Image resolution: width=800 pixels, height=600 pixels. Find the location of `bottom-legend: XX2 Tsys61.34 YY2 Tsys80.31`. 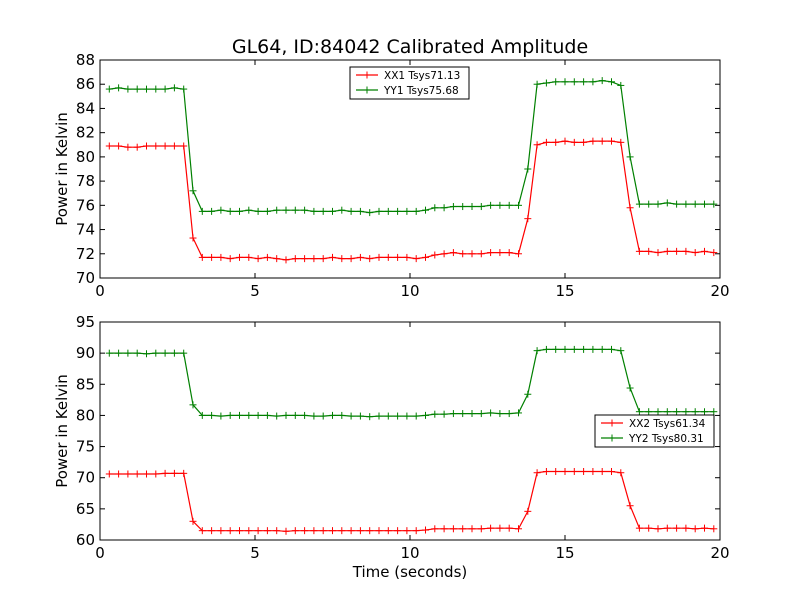

bottom-legend: XX2 Tsys61.34 YY2 Tsys80.31 is located at coordinates (654, 431).